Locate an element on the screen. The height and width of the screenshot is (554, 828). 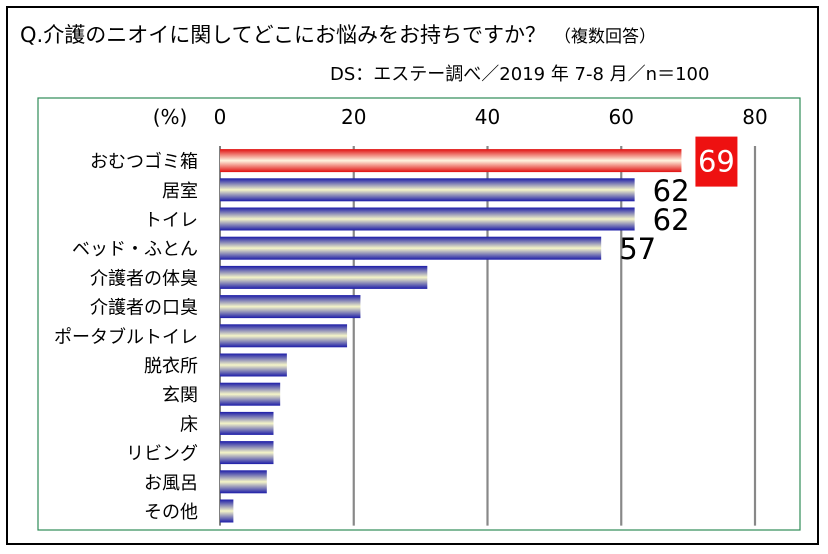
category-label-4: 介護者の体臭 is located at coordinates (144, 278).